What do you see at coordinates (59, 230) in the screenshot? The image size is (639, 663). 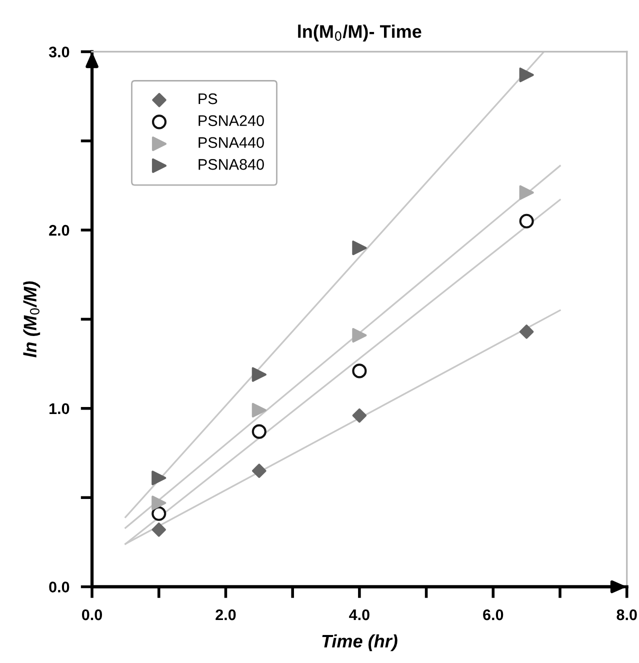 I see `y-tick-label: 2.0` at bounding box center [59, 230].